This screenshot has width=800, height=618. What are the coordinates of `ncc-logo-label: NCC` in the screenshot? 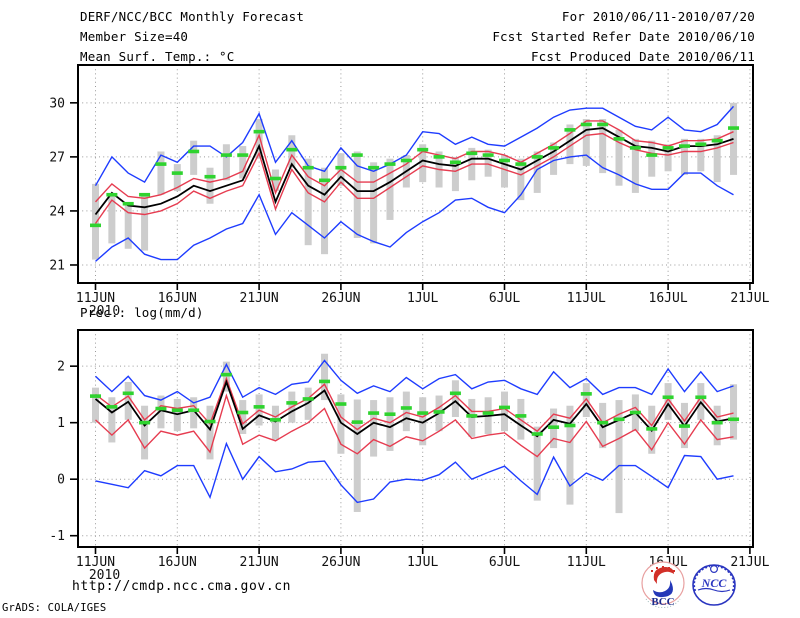 It's located at (714, 583).